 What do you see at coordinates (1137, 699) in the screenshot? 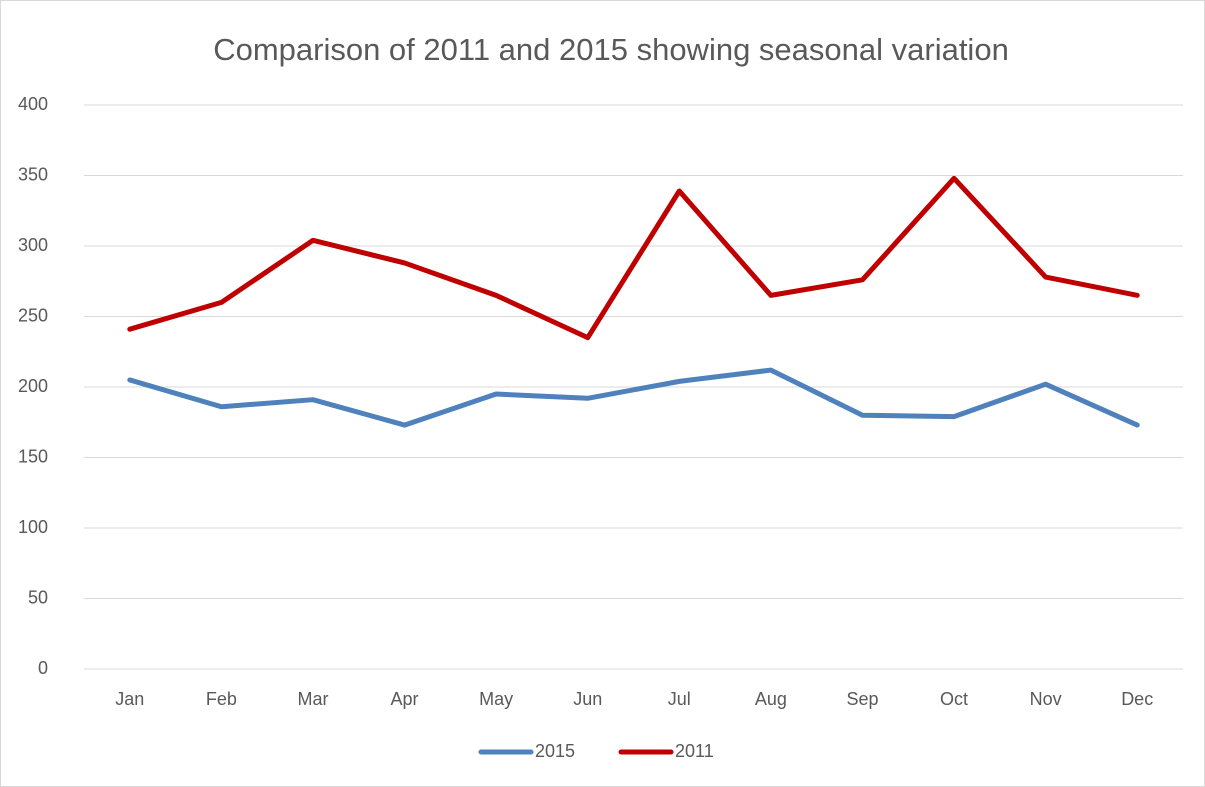
I see `x-tick-label: Dec` at bounding box center [1137, 699].